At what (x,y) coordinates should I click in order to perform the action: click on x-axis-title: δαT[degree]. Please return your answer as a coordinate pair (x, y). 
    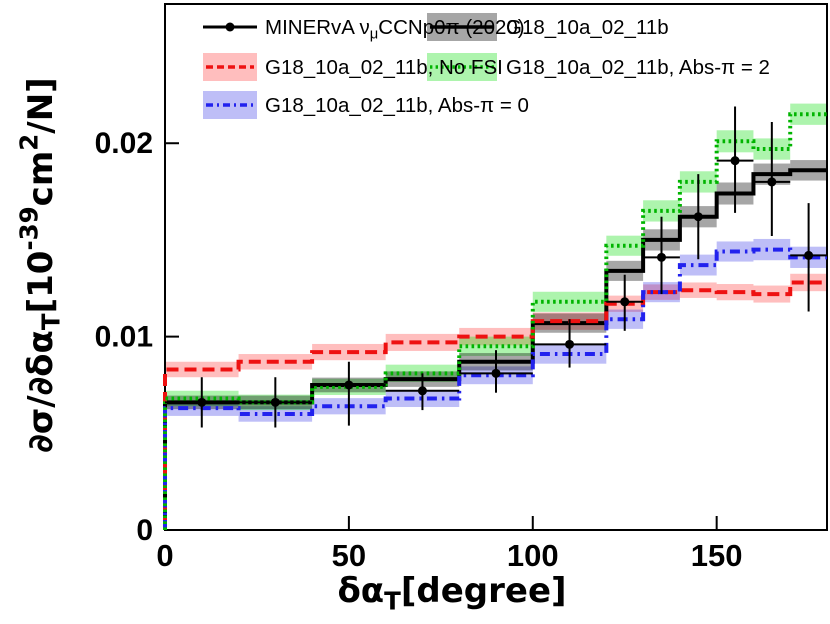
    Looking at the image, I should click on (451, 593).